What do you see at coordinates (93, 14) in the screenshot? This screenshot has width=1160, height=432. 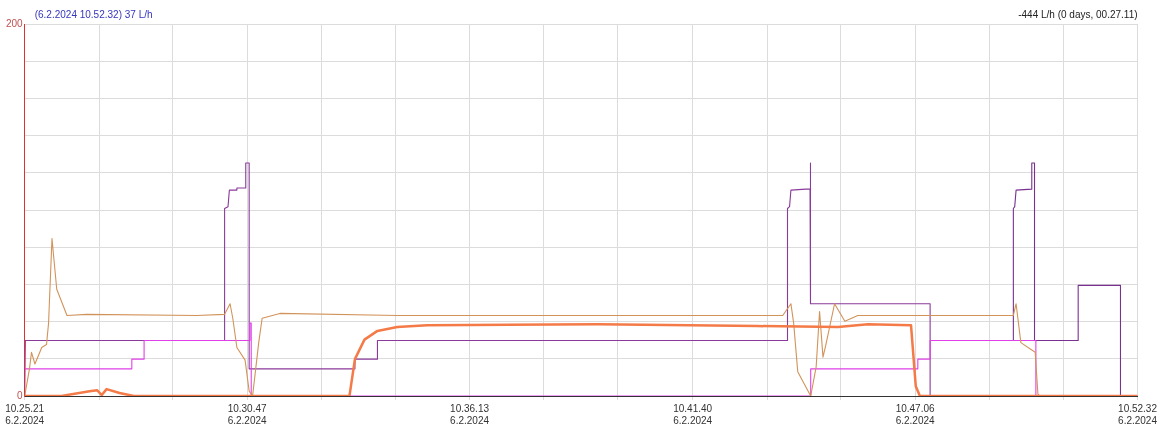 I see `text: (6.2.2024 10.52.32) 37 L/h` at bounding box center [93, 14].